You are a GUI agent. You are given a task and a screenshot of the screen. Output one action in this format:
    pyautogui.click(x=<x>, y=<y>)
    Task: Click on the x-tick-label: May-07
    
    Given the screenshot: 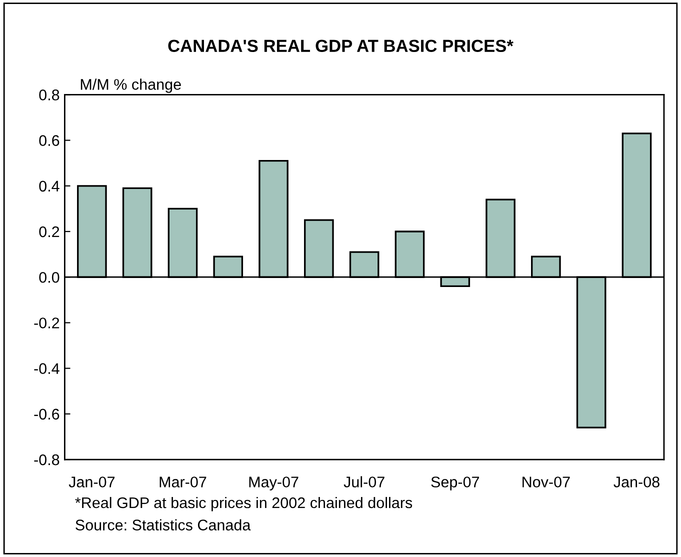 What is the action you would take?
    pyautogui.click(x=273, y=483)
    